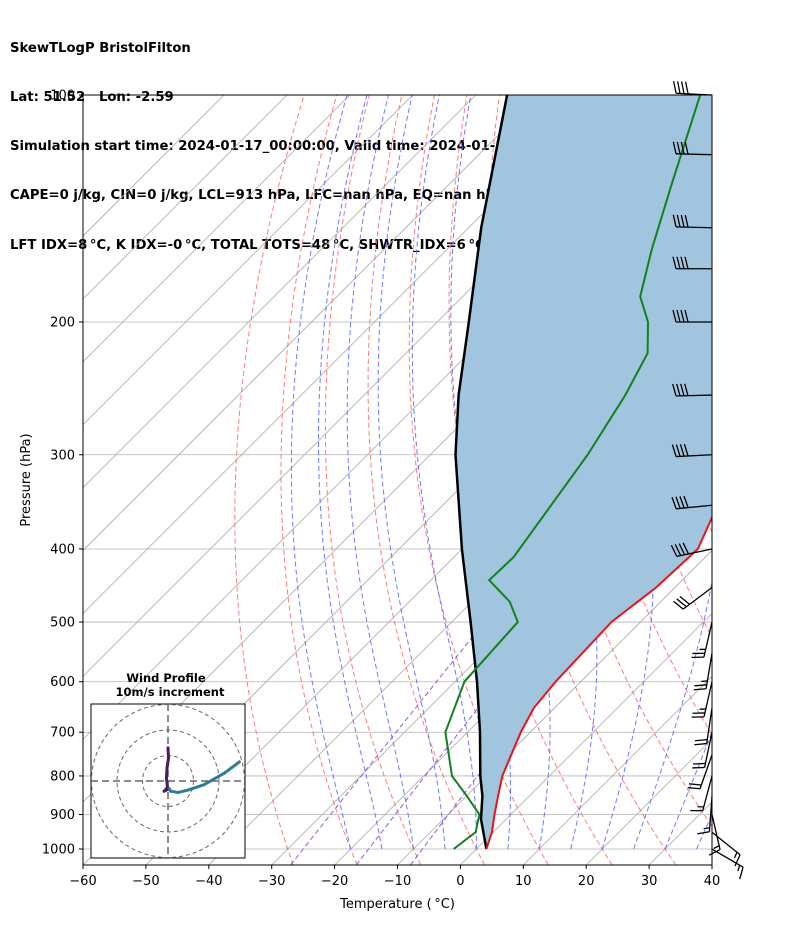 The image size is (794, 937). Describe the element at coordinates (62, 776) in the screenshot. I see `y-tick-label: 800` at that location.